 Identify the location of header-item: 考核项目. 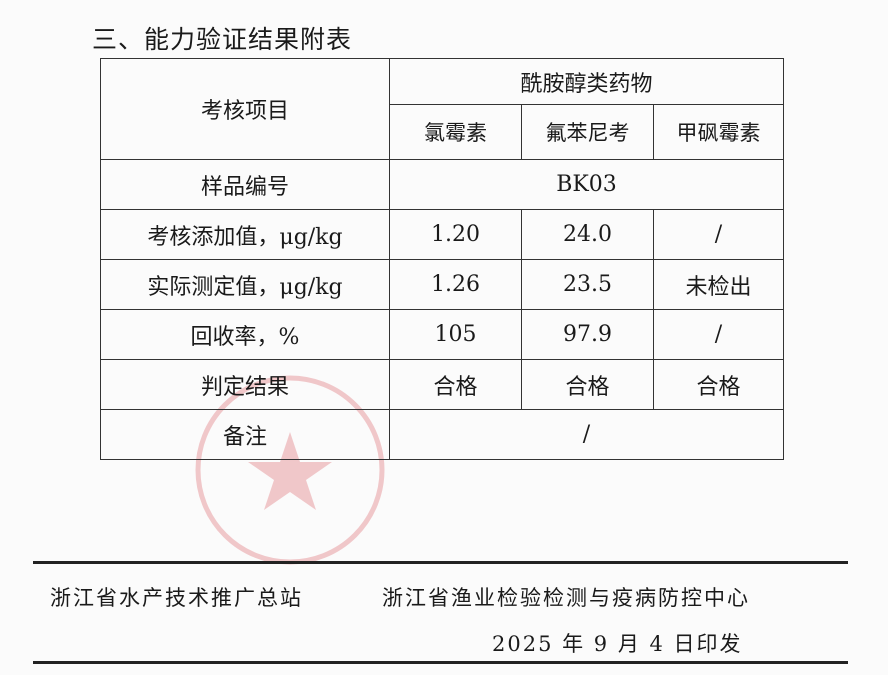
(245, 109).